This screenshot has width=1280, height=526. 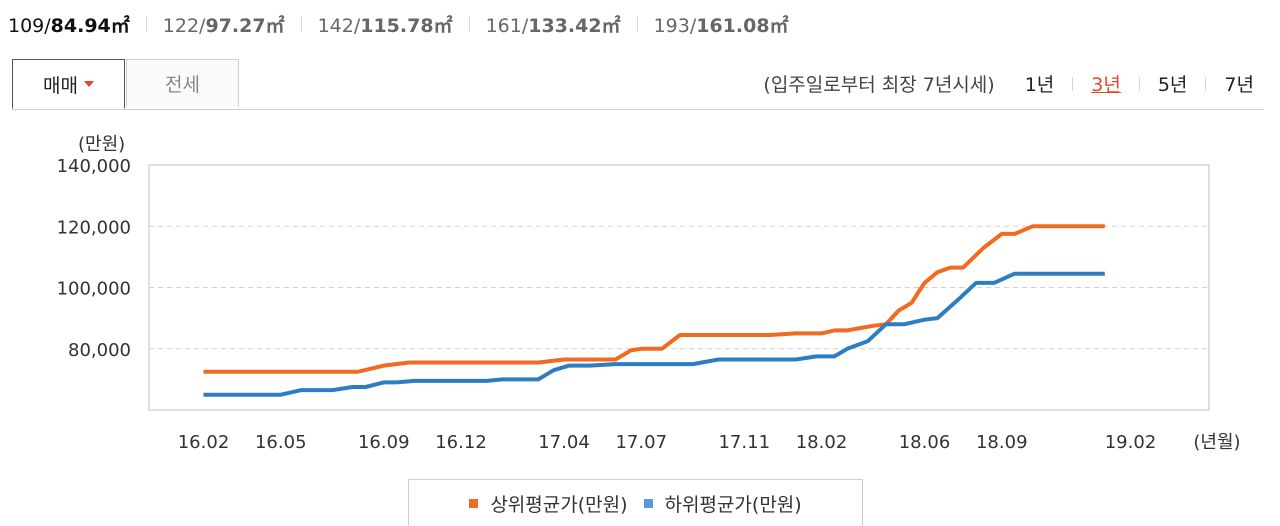 What do you see at coordinates (29, 25) in the screenshot?
I see `size-supply-label: 109/` at bounding box center [29, 25].